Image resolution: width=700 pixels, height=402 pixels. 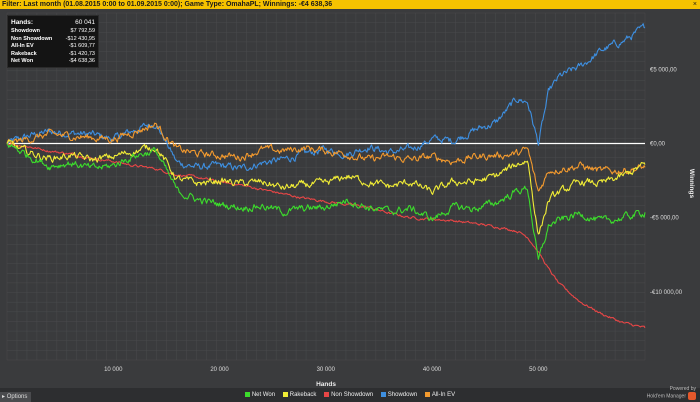 I want to click on stats-row-rakeback: Rakeback -$1 420,73, so click(x=53, y=53).